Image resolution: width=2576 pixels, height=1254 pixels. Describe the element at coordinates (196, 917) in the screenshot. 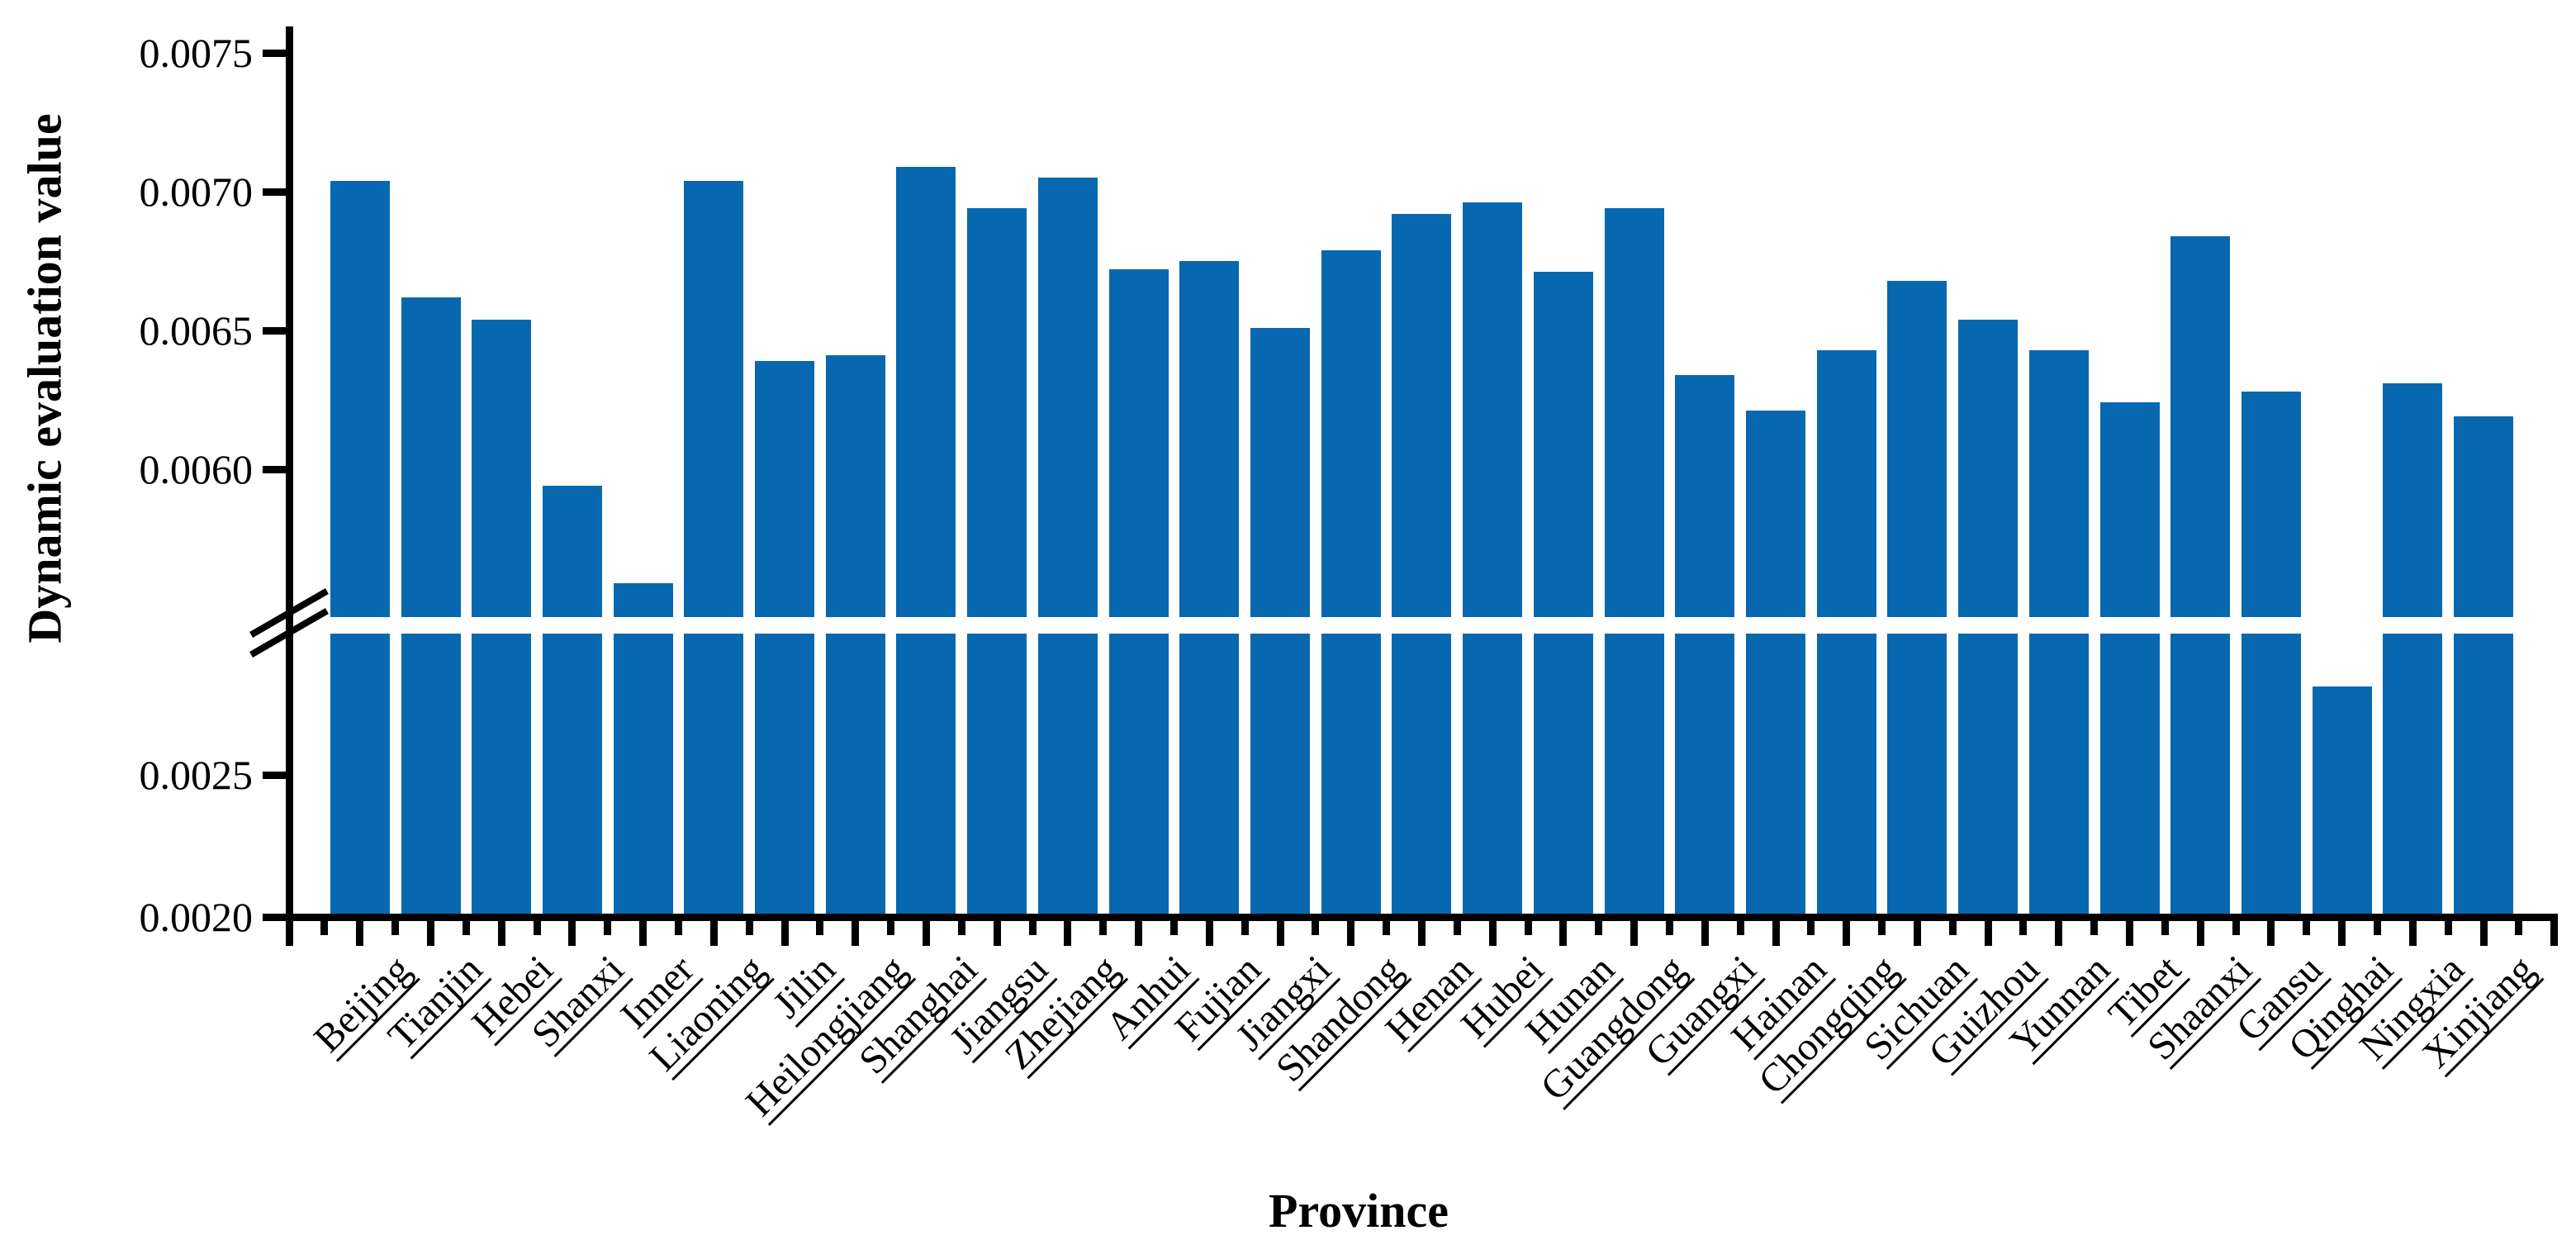

I see `y-tick-label: 0.0020` at that location.